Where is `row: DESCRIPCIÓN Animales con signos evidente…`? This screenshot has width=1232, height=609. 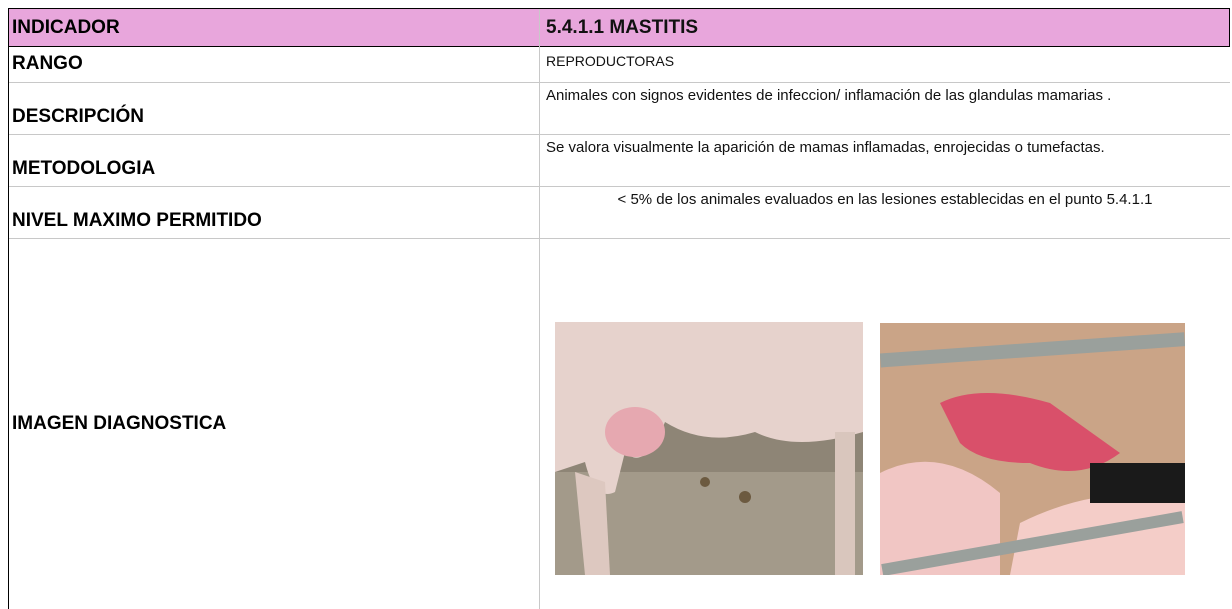
row: DESCRIPCIÓN Animales con signos evidente… is located at coordinates (619, 109).